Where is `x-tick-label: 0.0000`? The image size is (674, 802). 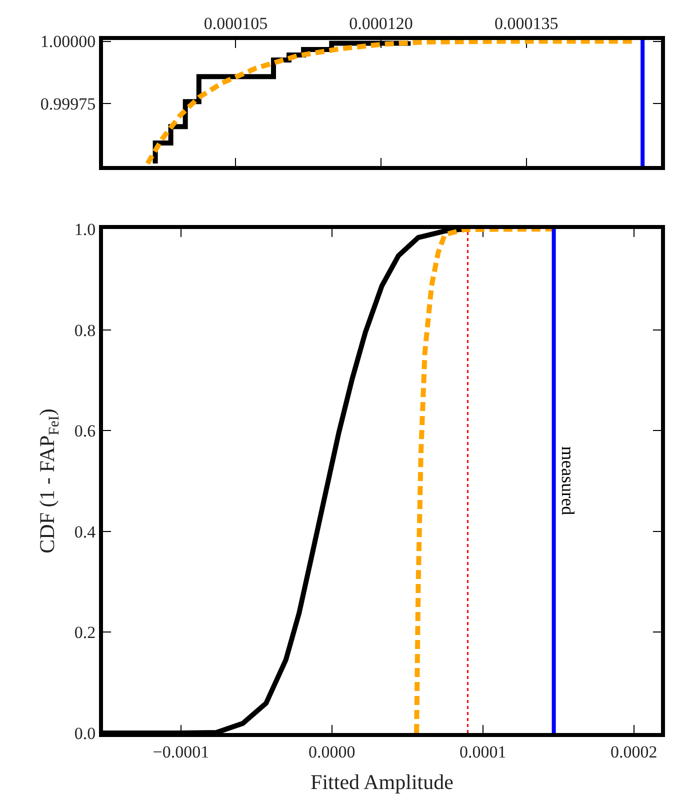 x-tick-label: 0.0000 is located at coordinates (332, 752).